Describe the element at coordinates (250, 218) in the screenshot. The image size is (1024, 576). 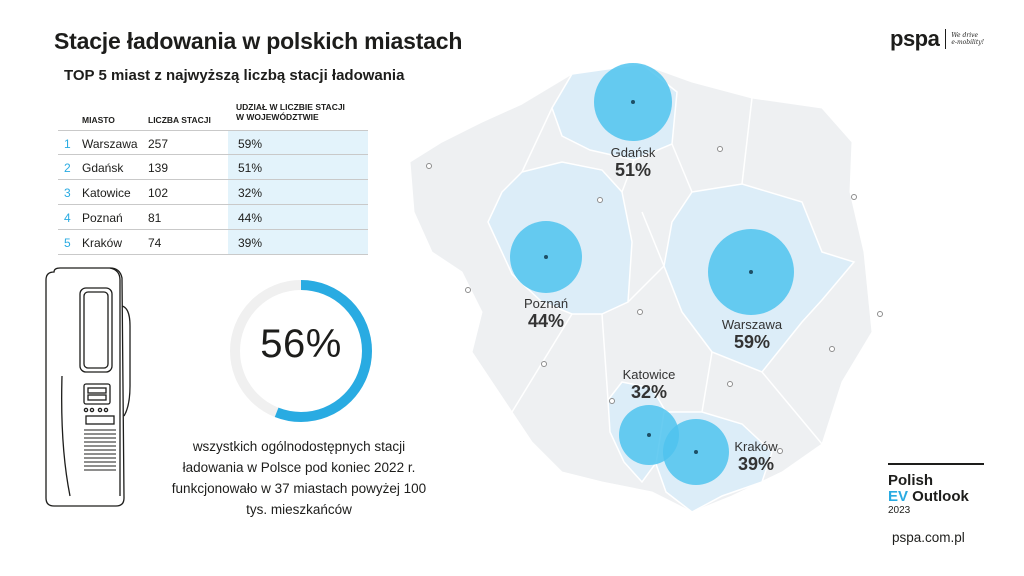
I see `row-share: 44%` at that location.